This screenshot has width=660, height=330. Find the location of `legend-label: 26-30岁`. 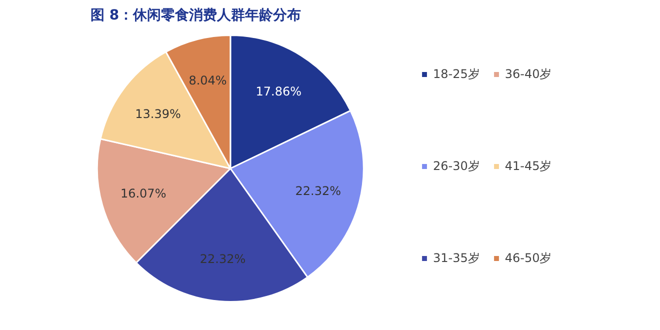

legend-label: 26-30岁 is located at coordinates (456, 166).